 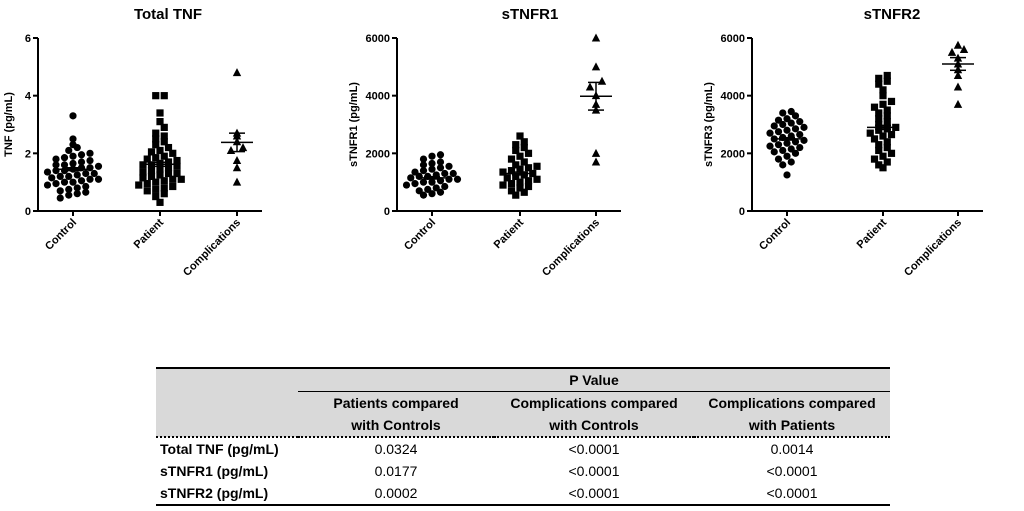 I want to click on y-tick-label: 4000, so click(x=733, y=97).